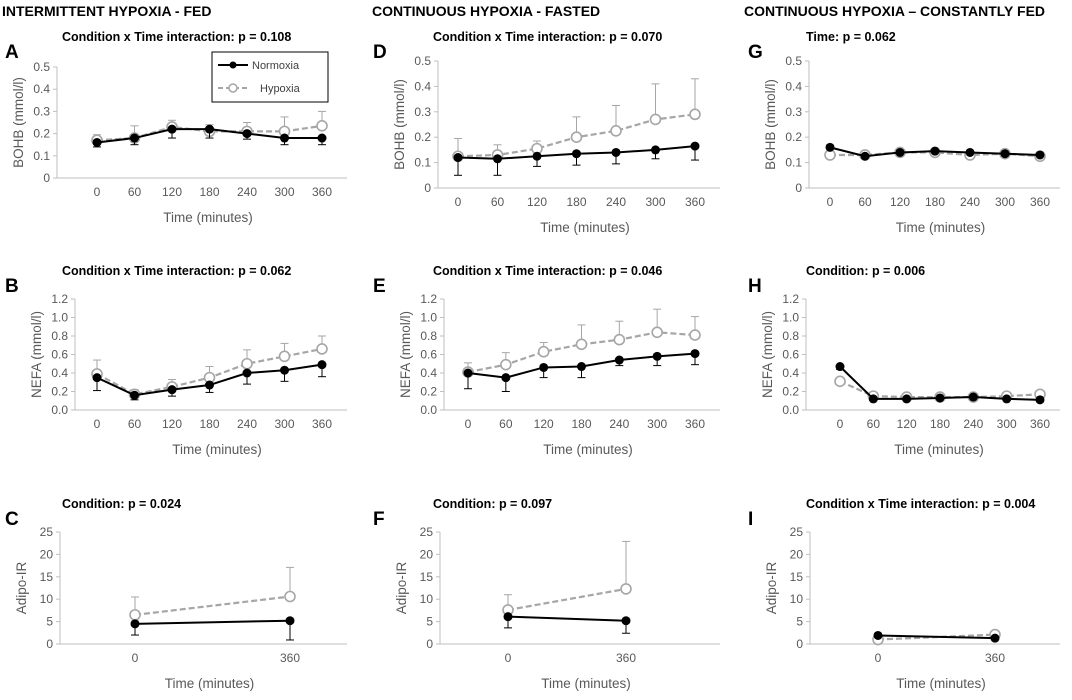 Image resolution: width=1072 pixels, height=700 pixels. Describe the element at coordinates (468, 424) in the screenshot. I see `x-tick-label-e: 0` at that location.